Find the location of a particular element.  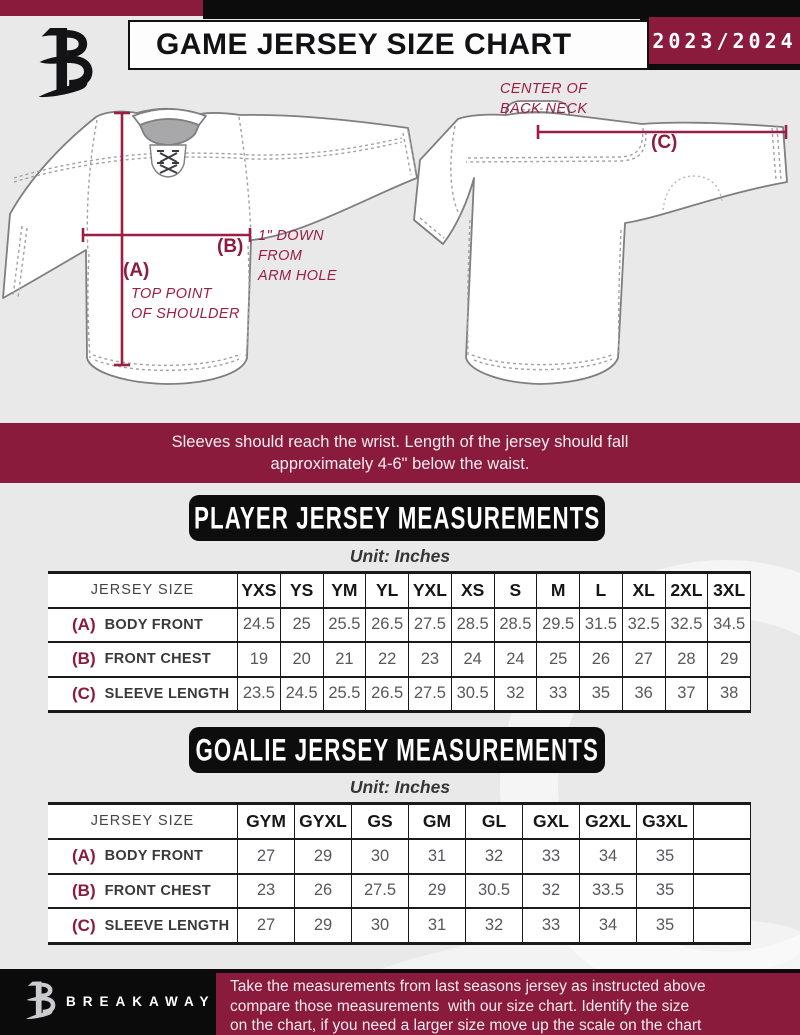

table-header-row: JERSEY SIZE GYM GYXL GS GM GL GXL G2XL G3XL is located at coordinates (399, 820).